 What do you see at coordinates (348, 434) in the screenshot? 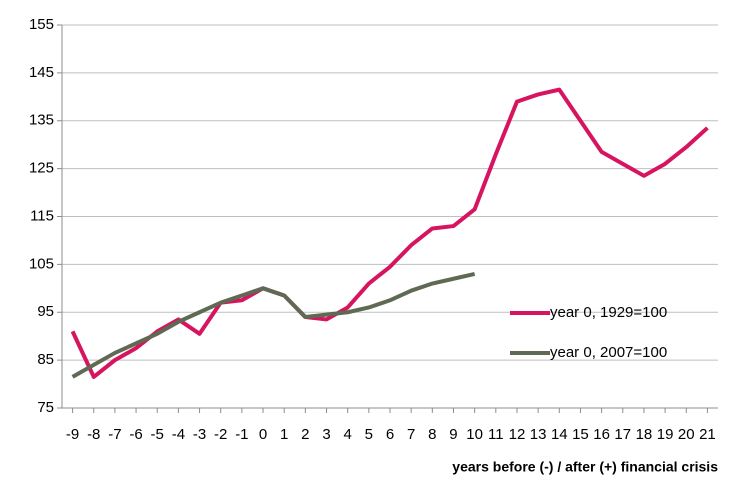
I see `x-tick-label: 4` at bounding box center [348, 434].